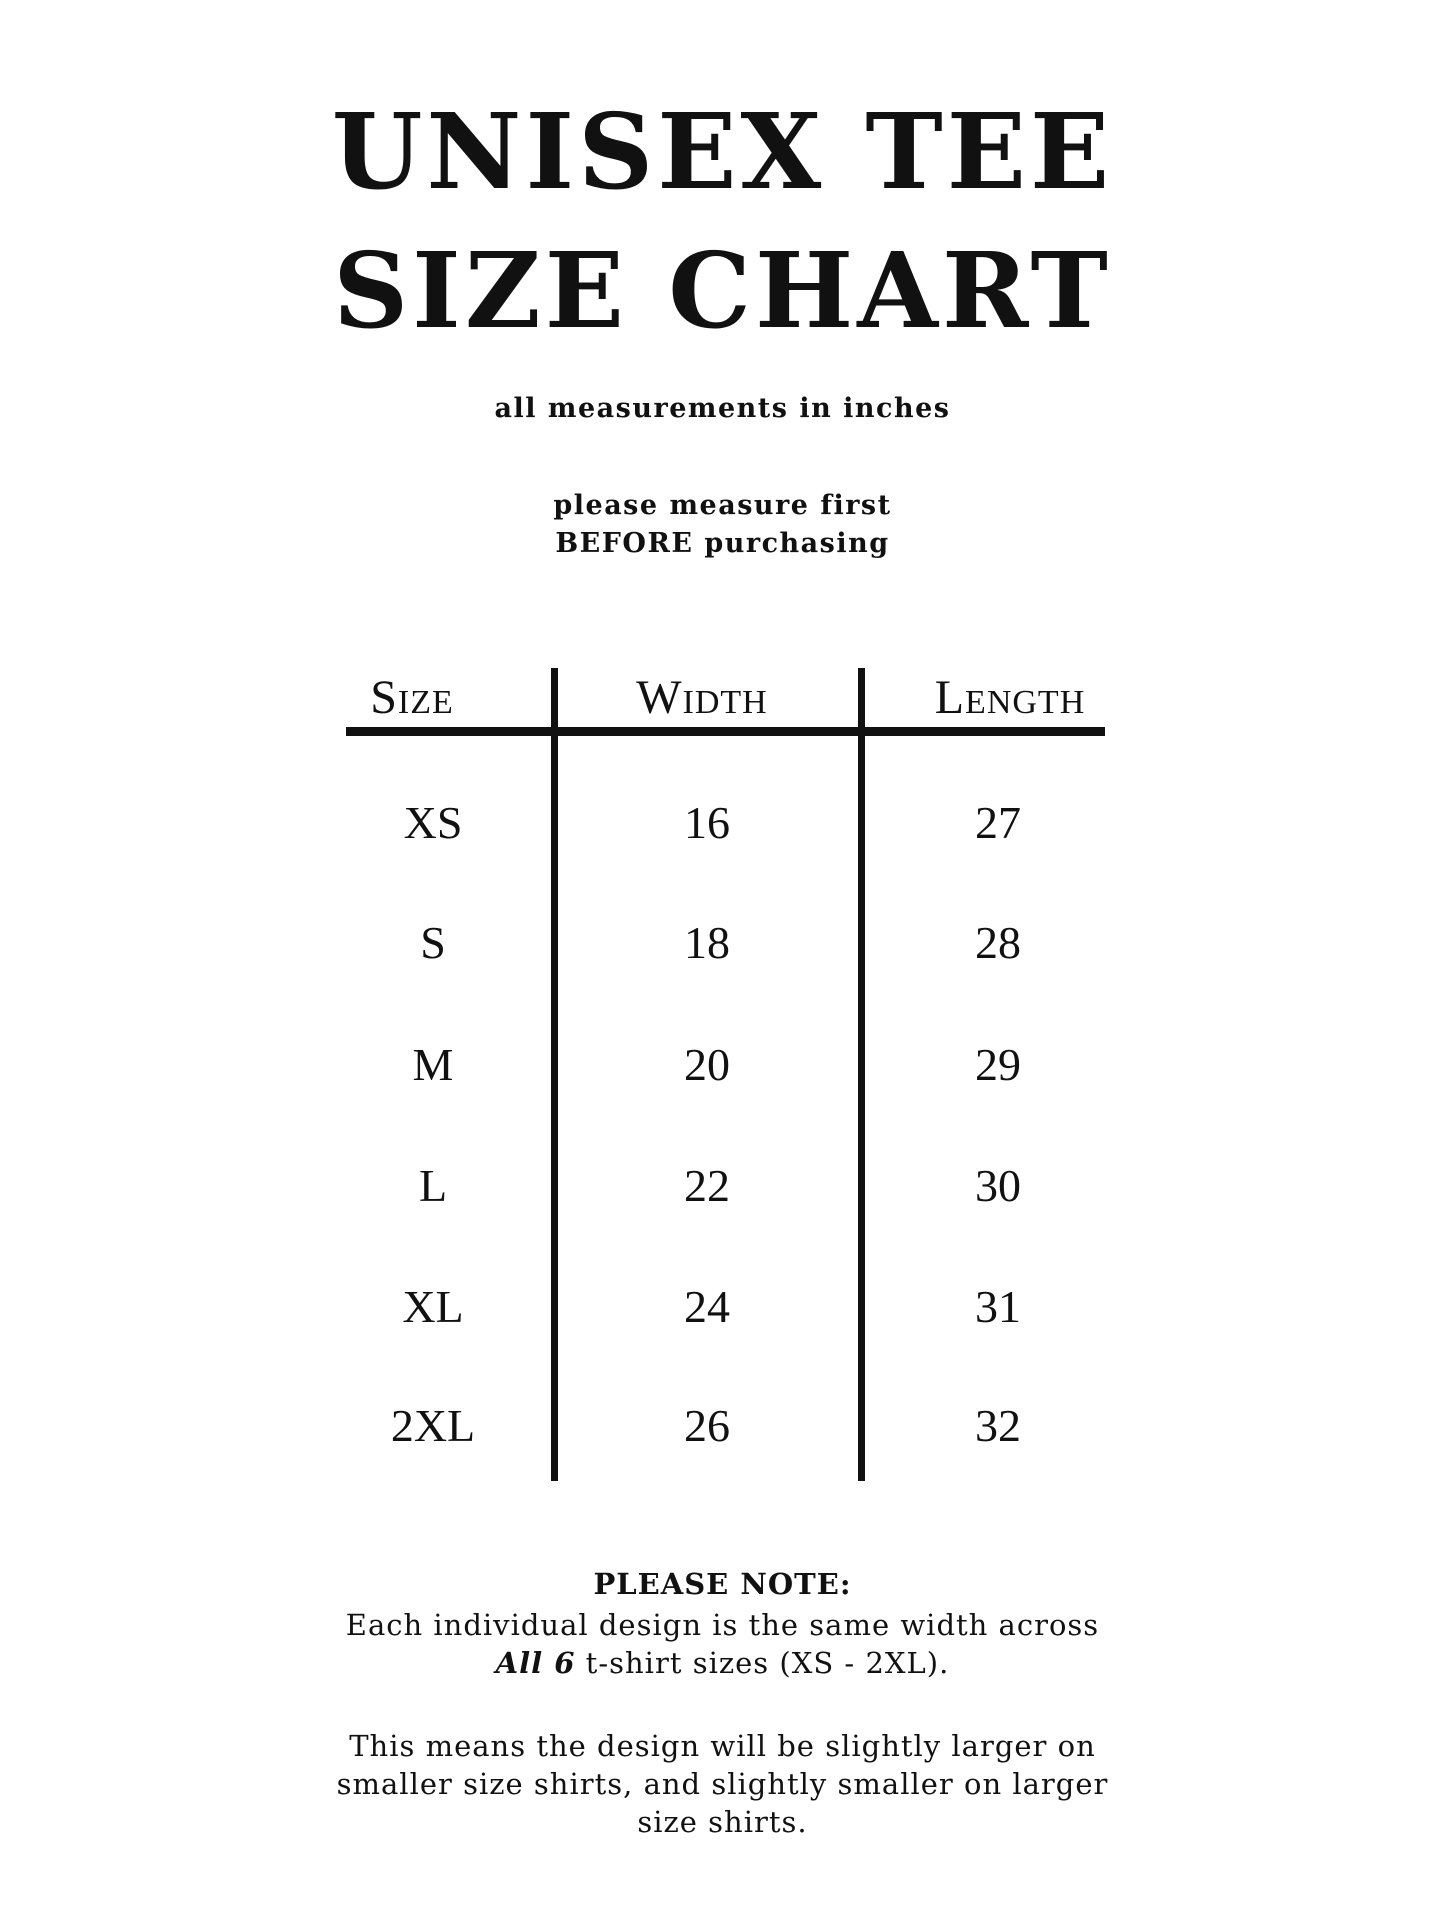  I want to click on cell-size: XL, so click(433, 1306).